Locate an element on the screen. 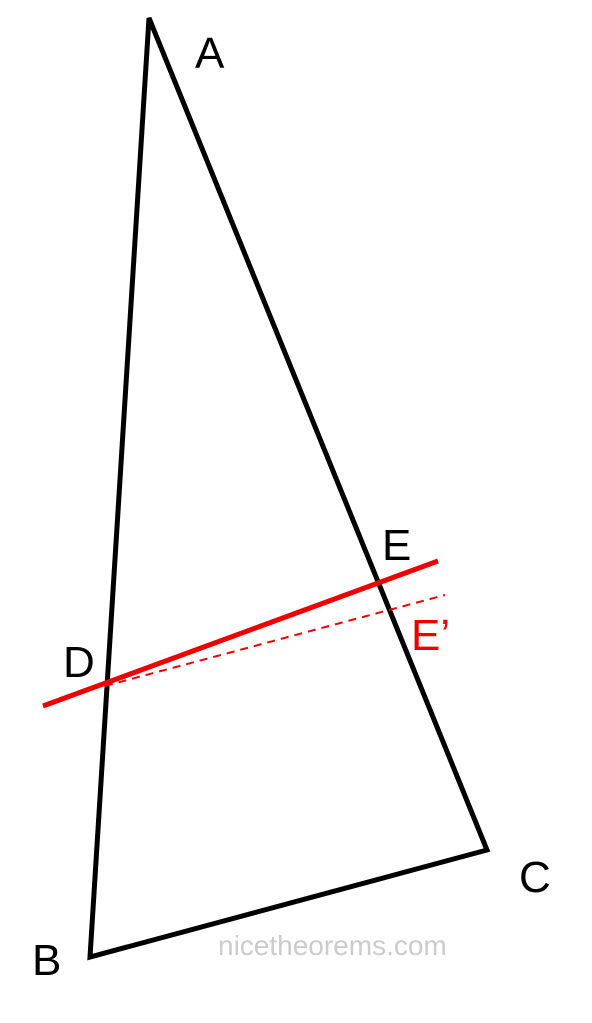  label-d: D is located at coordinates (79, 662).